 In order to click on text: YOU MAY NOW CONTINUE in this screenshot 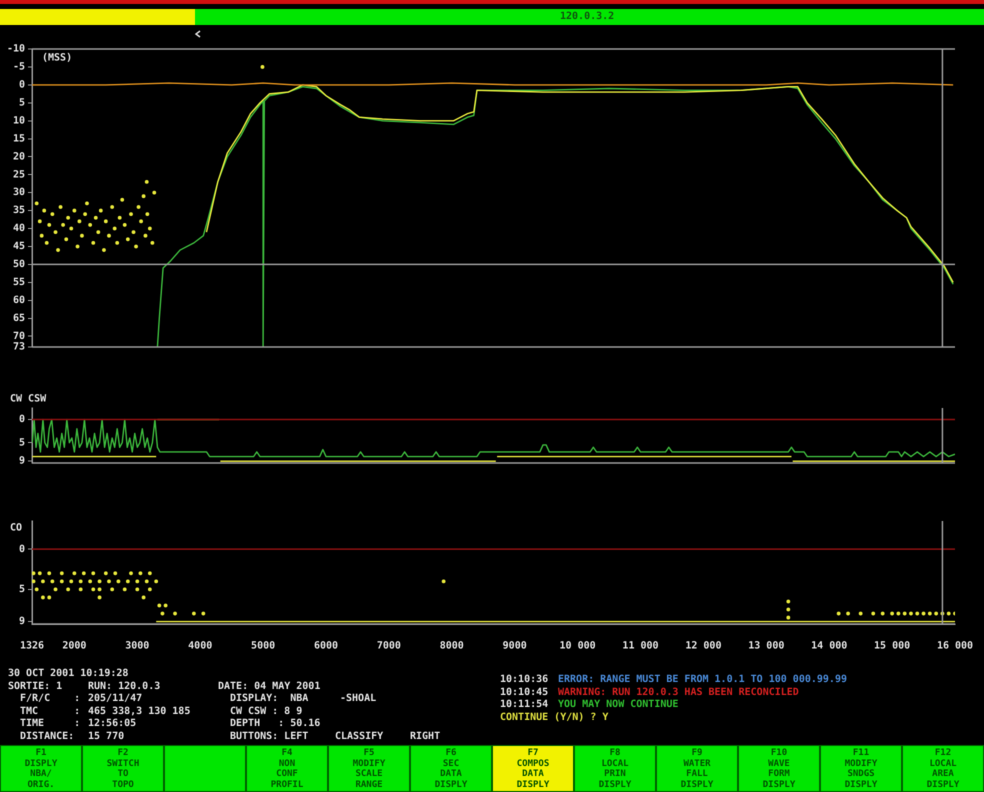, I will do `click(618, 705)`.